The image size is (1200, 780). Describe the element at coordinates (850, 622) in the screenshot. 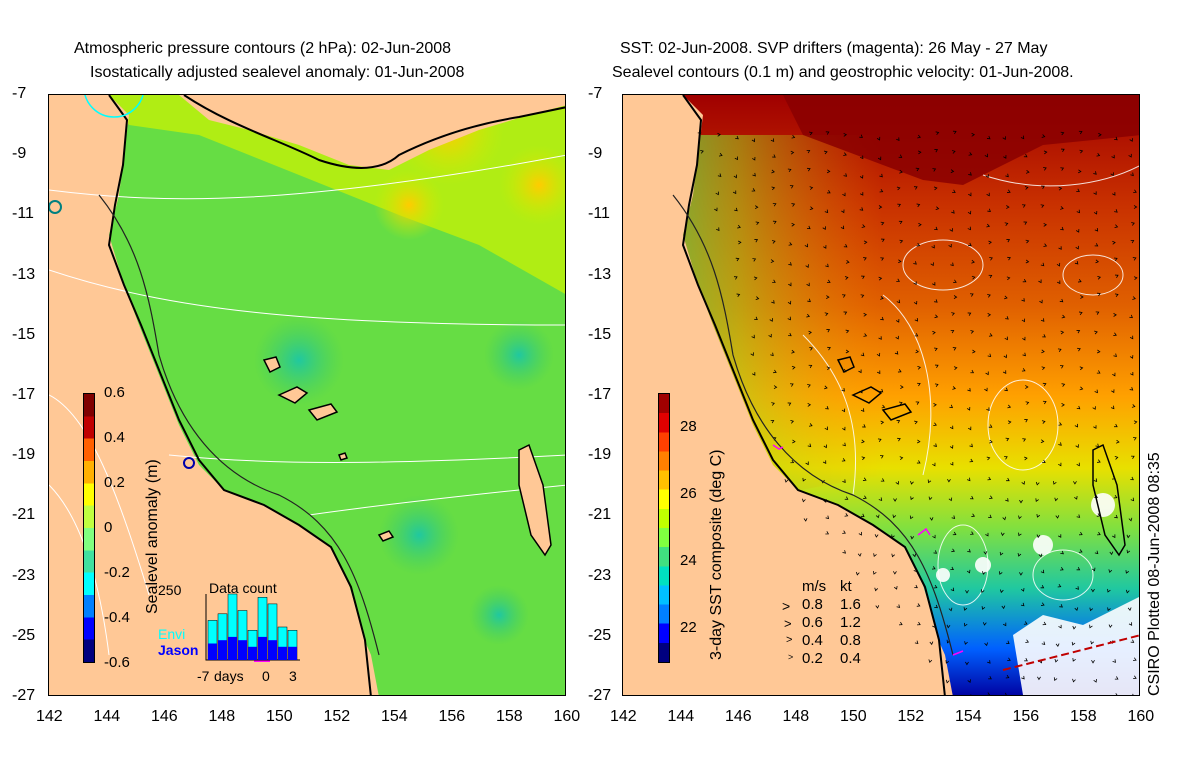

I see `velocity-legend-kt-1: 1.2` at that location.